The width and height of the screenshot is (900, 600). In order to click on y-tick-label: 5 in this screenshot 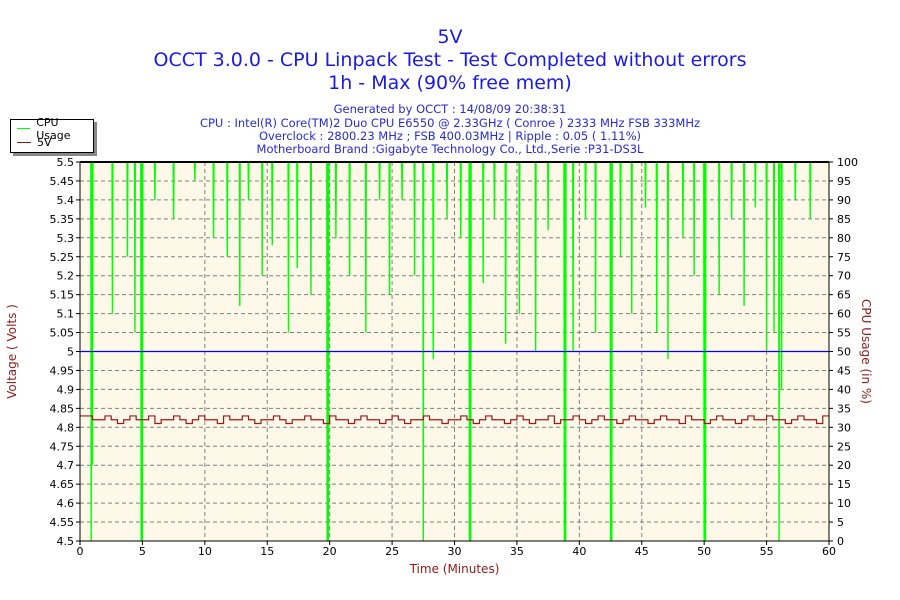, I will do `click(70, 352)`.